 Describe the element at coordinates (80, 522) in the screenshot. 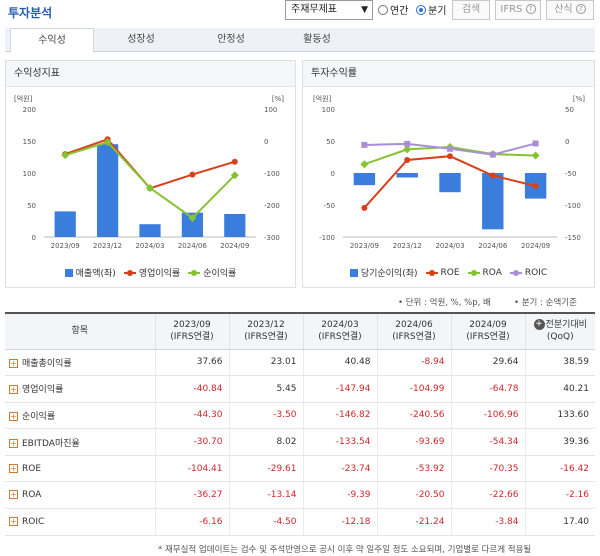

I see `row-label-cell: + ROIC` at that location.